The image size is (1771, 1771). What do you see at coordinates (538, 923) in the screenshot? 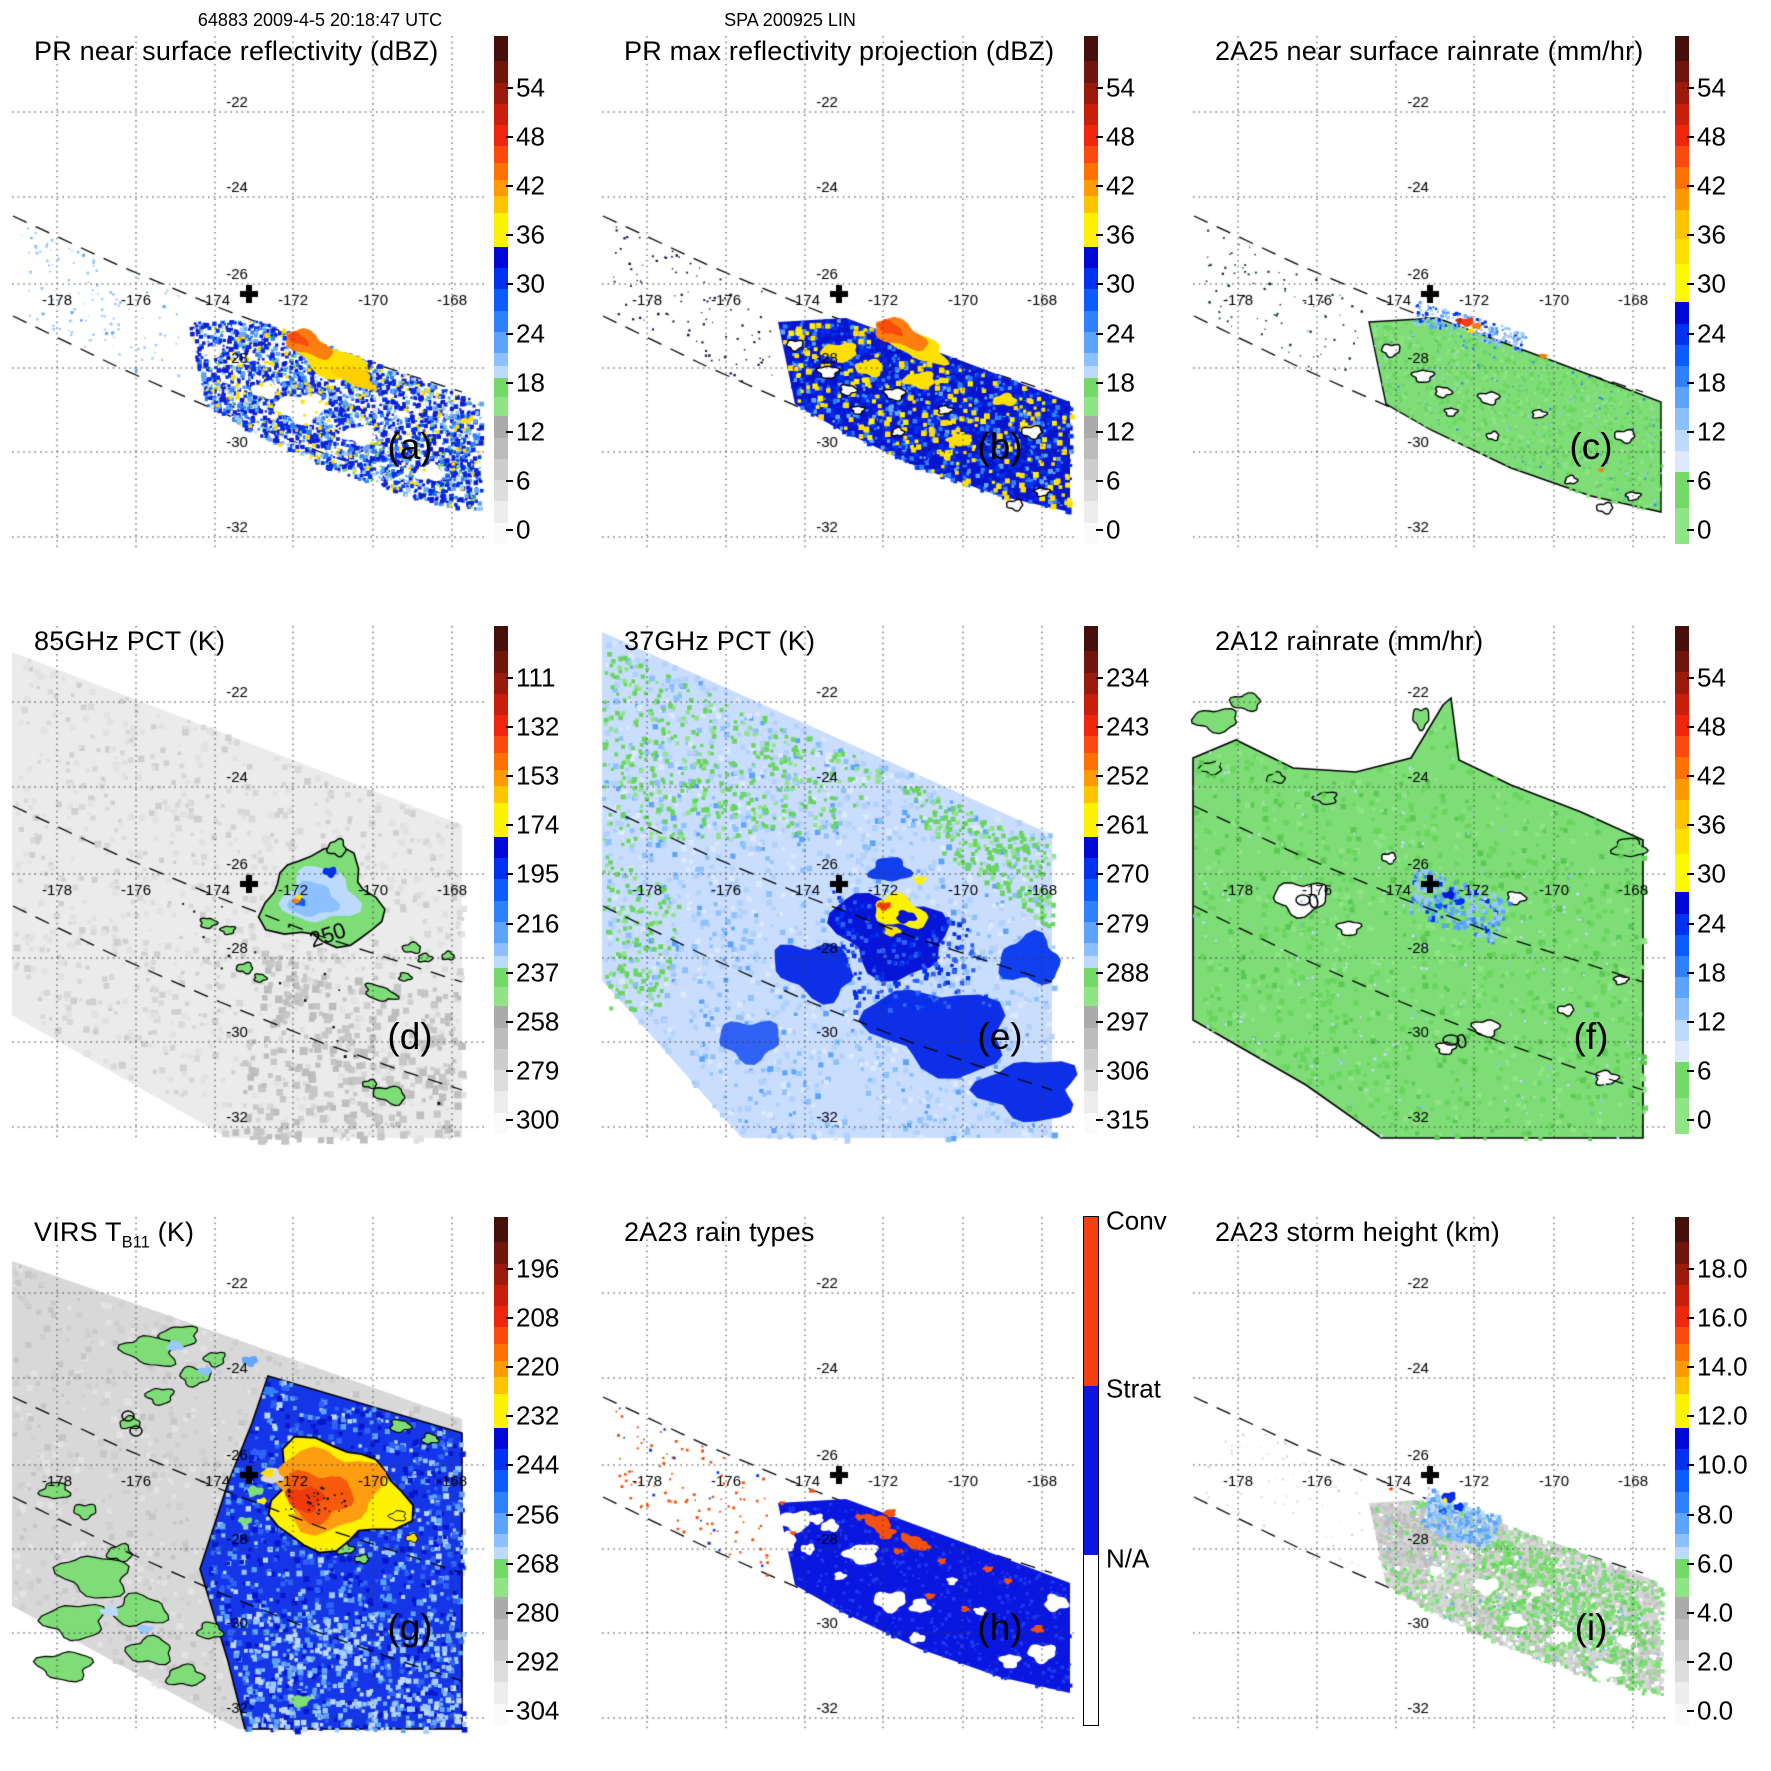
I see `colorbar-tick-label: 216` at bounding box center [538, 923].